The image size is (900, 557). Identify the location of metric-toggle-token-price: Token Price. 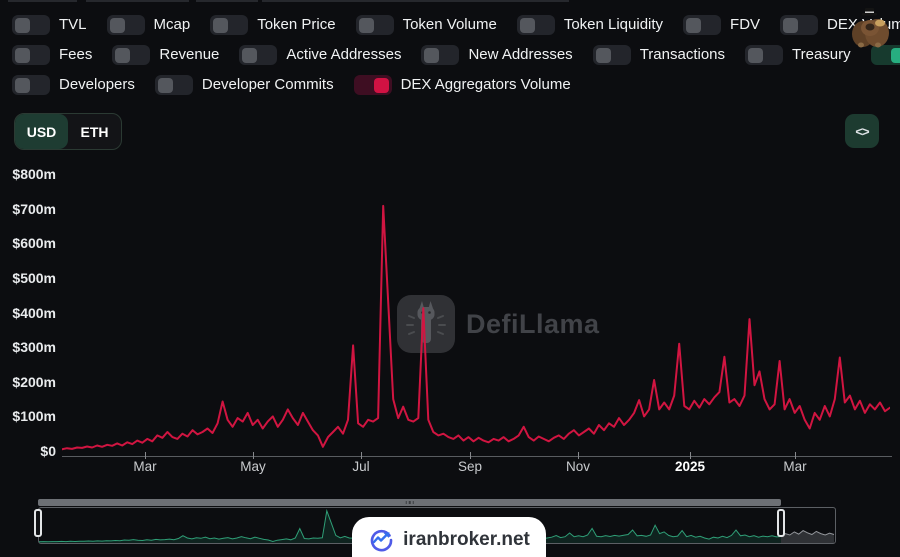
(273, 25).